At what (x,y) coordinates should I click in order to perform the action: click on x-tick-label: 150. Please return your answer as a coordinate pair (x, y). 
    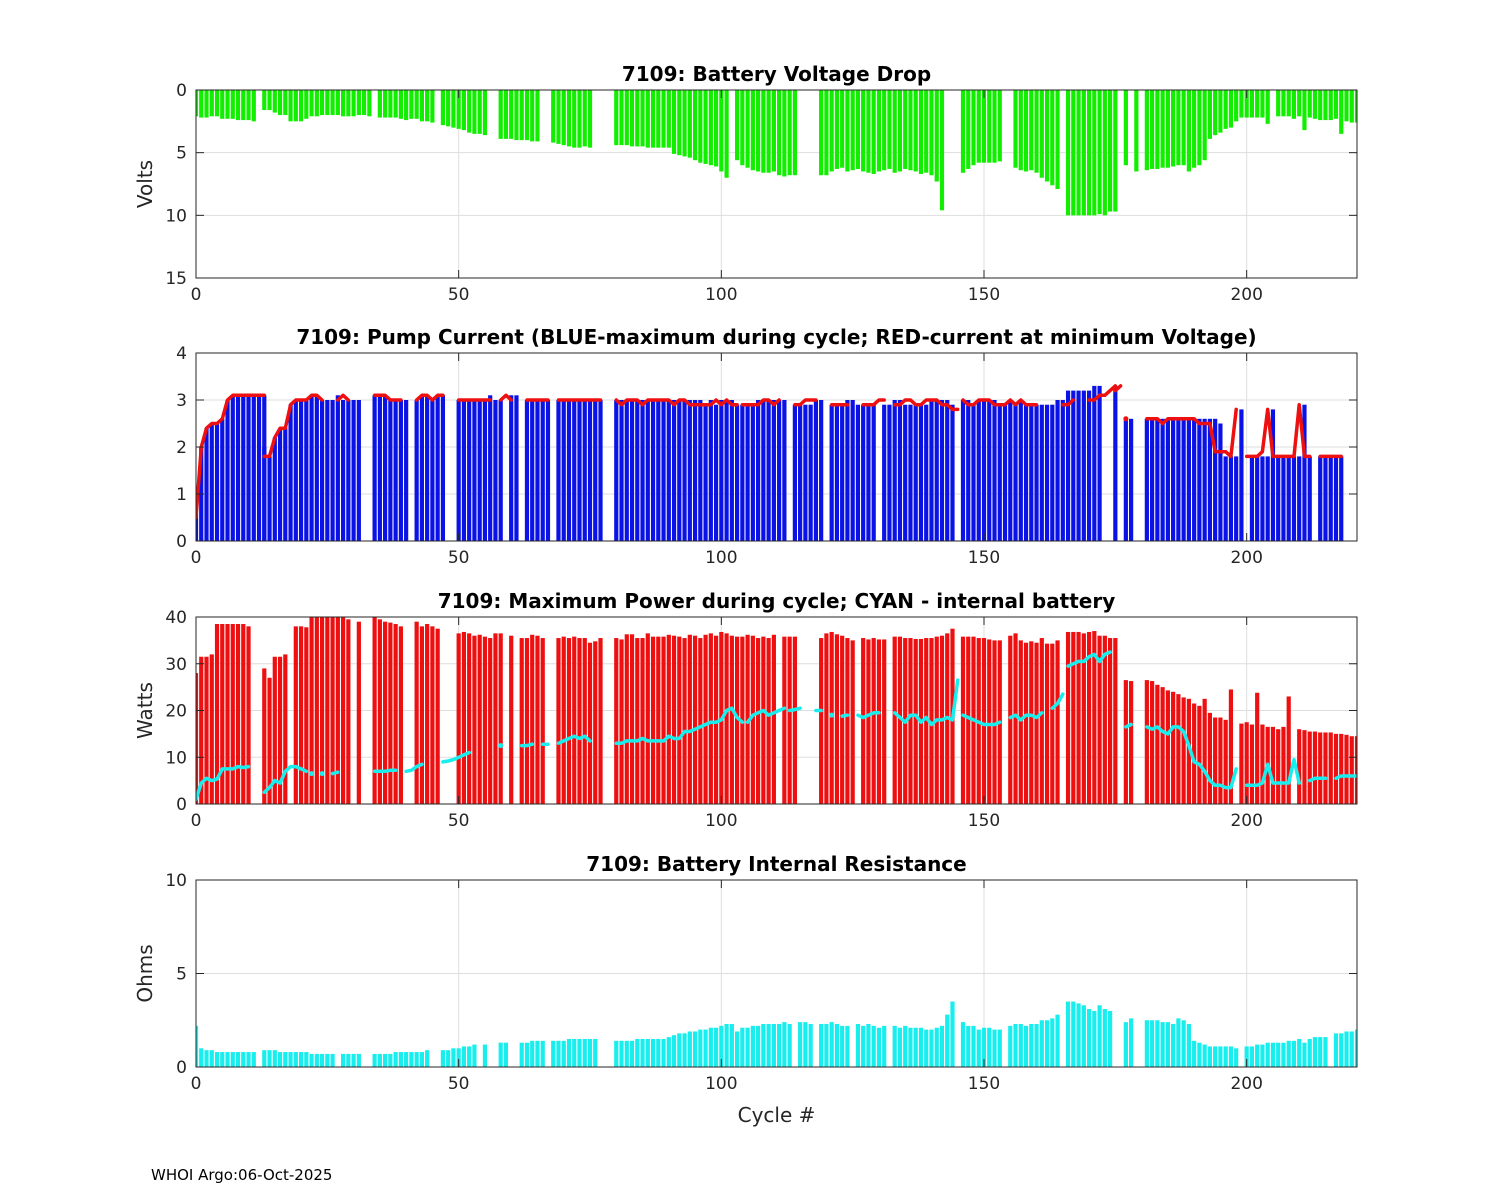
    Looking at the image, I should click on (984, 295).